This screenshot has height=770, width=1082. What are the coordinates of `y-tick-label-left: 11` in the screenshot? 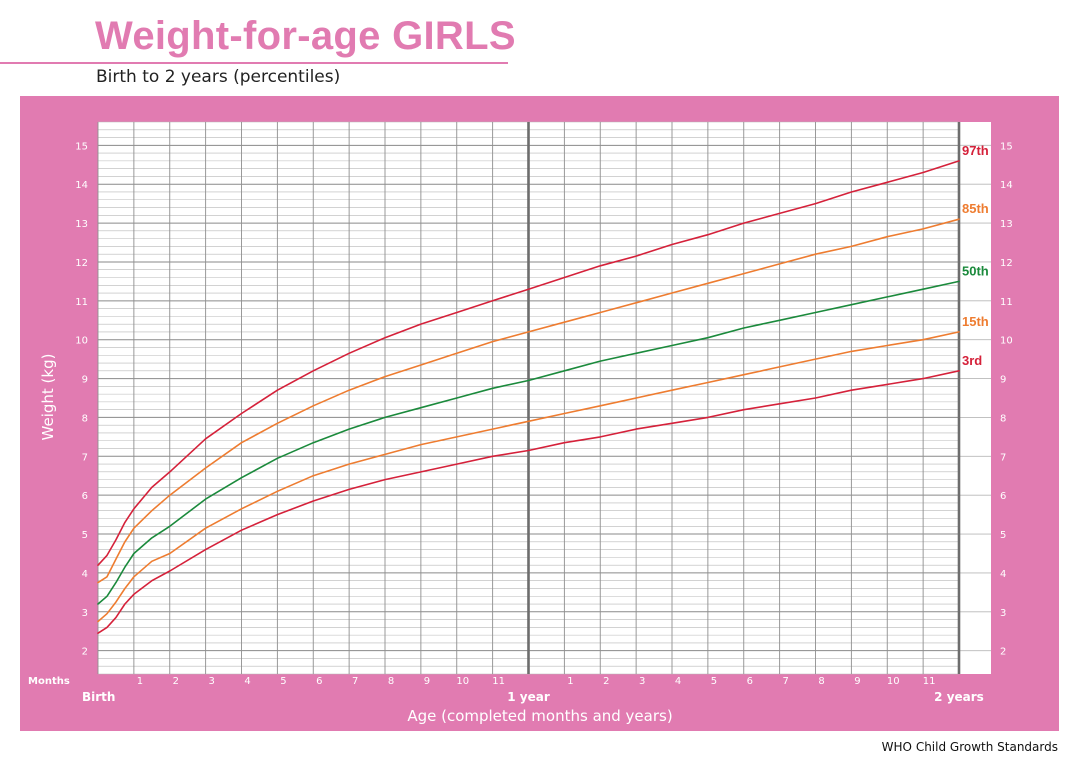 It's located at (81, 302).